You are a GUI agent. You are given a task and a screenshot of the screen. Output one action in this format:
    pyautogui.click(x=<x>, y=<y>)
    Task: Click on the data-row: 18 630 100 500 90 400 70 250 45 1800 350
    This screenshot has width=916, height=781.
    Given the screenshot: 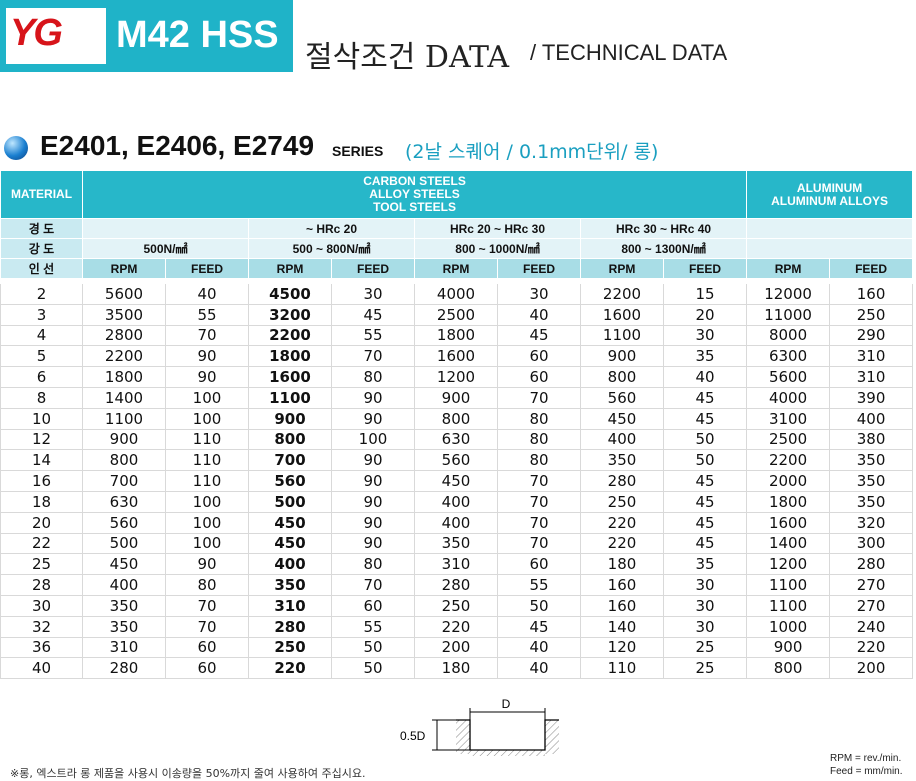 What is the action you would take?
    pyautogui.click(x=457, y=501)
    